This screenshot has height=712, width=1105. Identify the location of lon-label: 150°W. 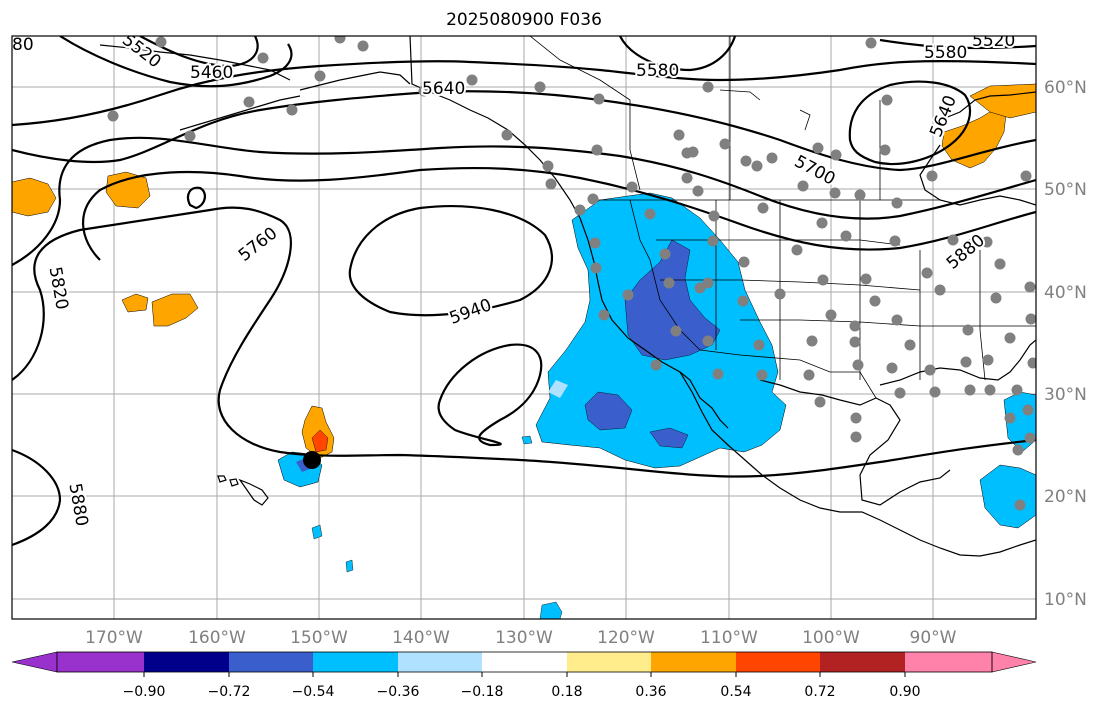
(319, 638).